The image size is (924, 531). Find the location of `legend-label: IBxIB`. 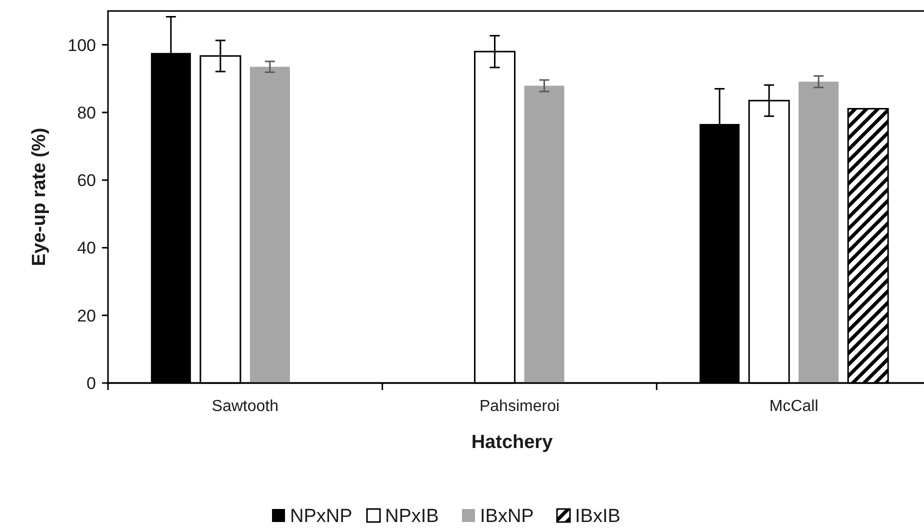

legend-label: IBxIB is located at coordinates (597, 516).